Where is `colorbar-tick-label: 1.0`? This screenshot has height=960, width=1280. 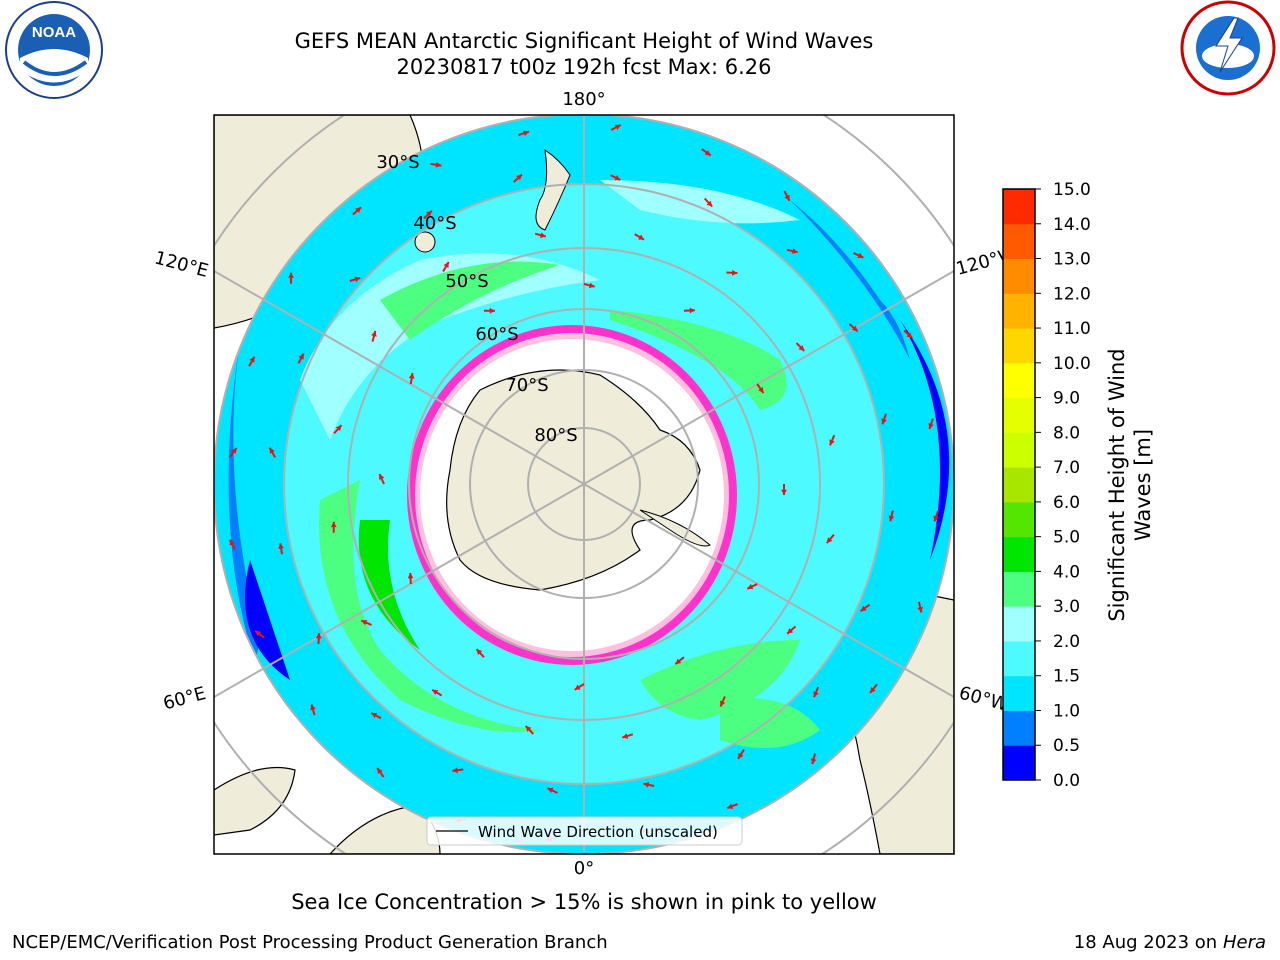 colorbar-tick-label: 1.0 is located at coordinates (1066, 711).